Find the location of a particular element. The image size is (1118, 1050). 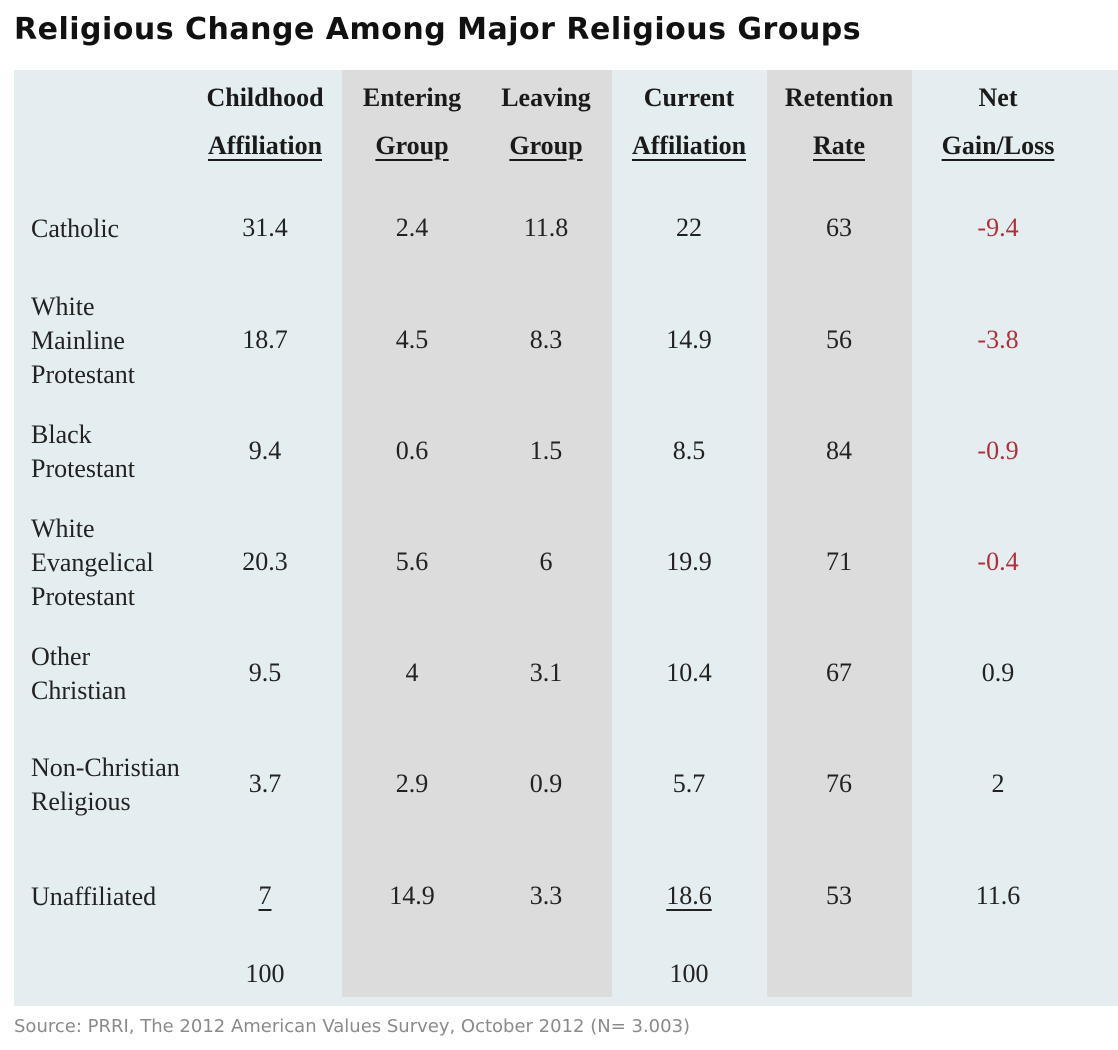

table-cell: 7 is located at coordinates (265, 895).